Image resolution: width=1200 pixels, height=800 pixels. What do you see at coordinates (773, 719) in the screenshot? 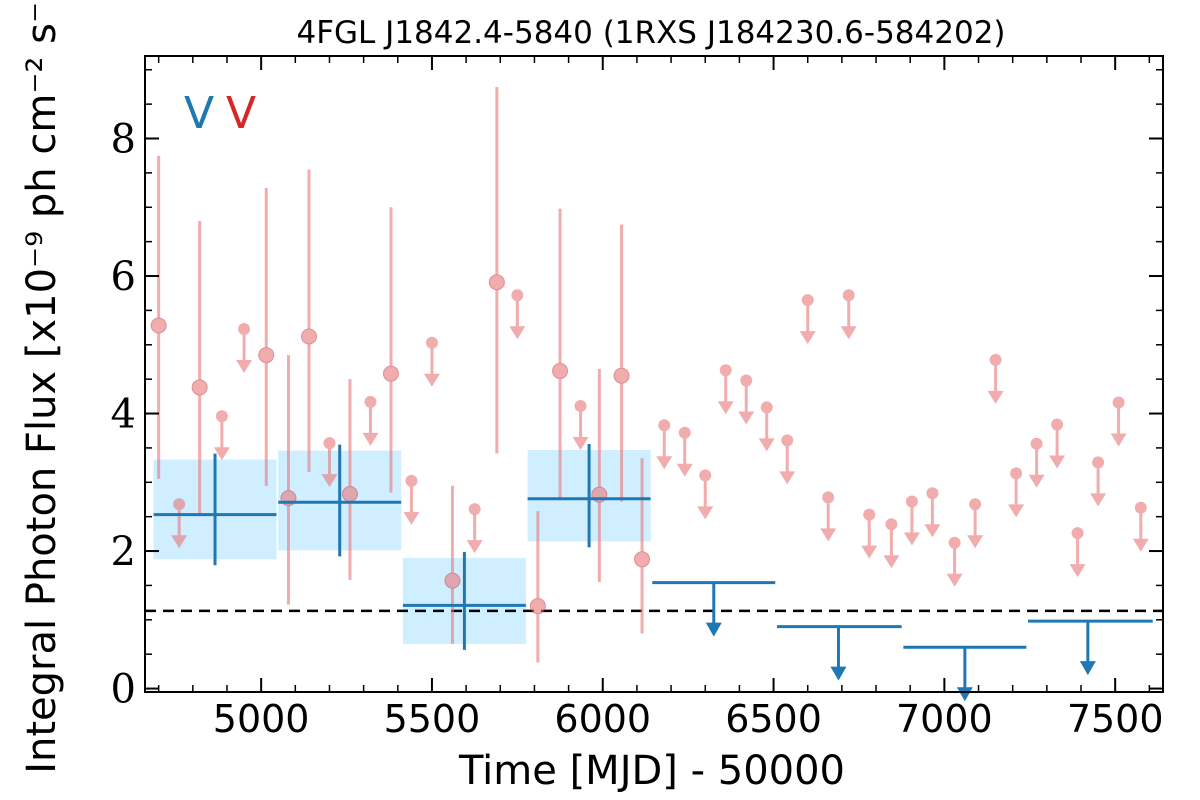
I see `x-tick-label: 6500` at bounding box center [773, 719].